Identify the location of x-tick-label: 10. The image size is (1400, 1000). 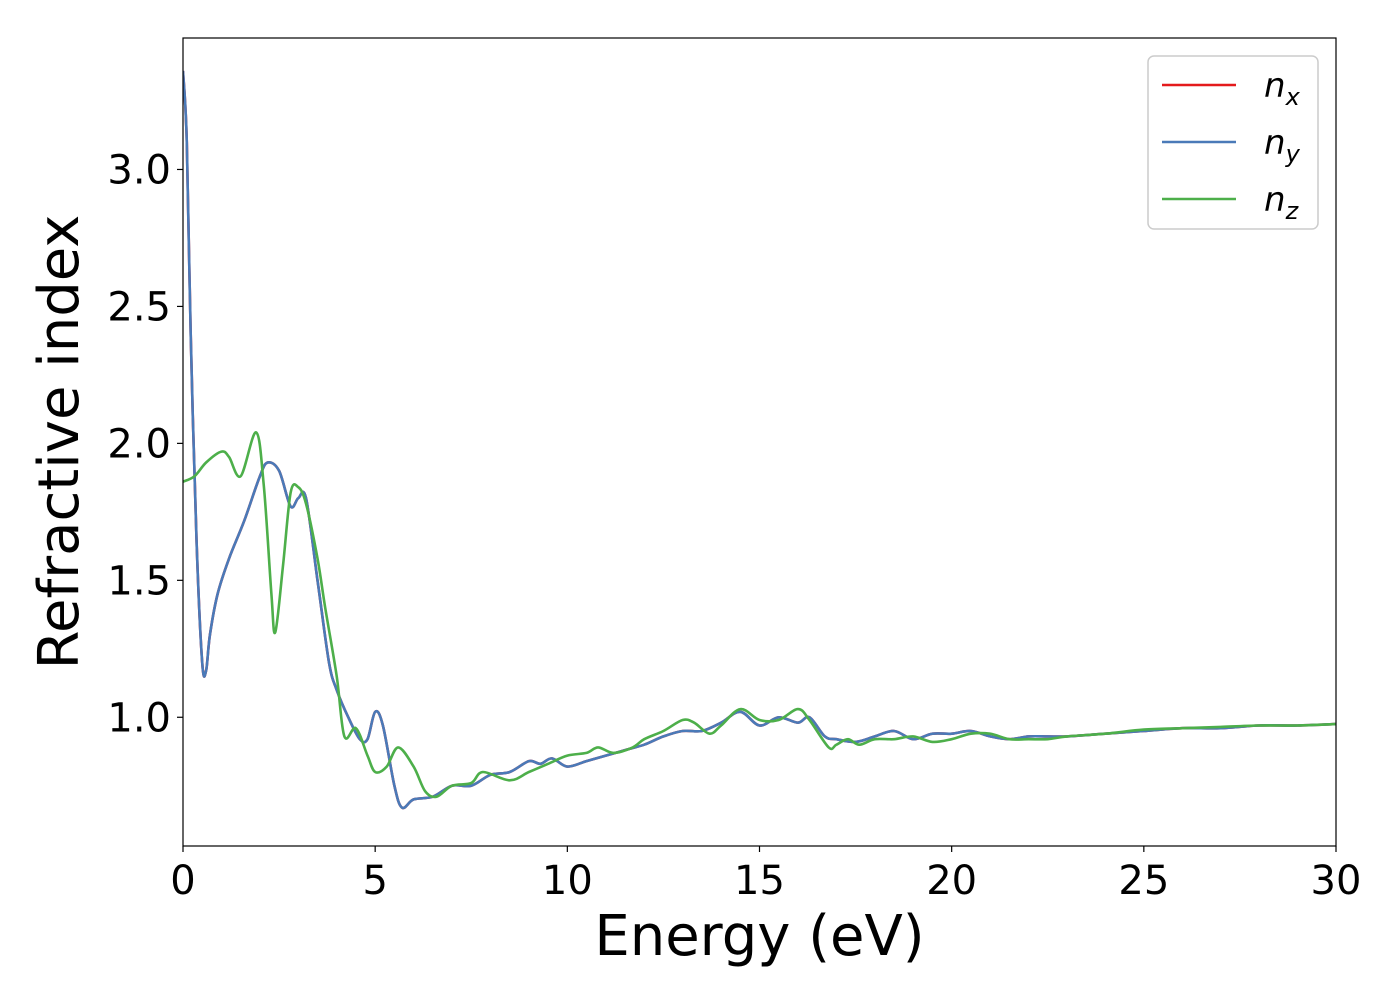
(567, 881).